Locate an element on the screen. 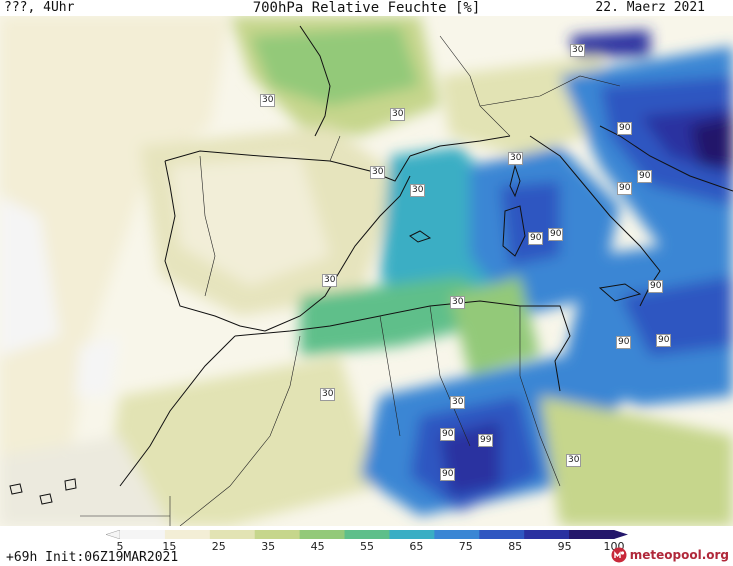 The image size is (733, 566). init-time-label: +69h Init:06Z19MAR2021 is located at coordinates (92, 557).